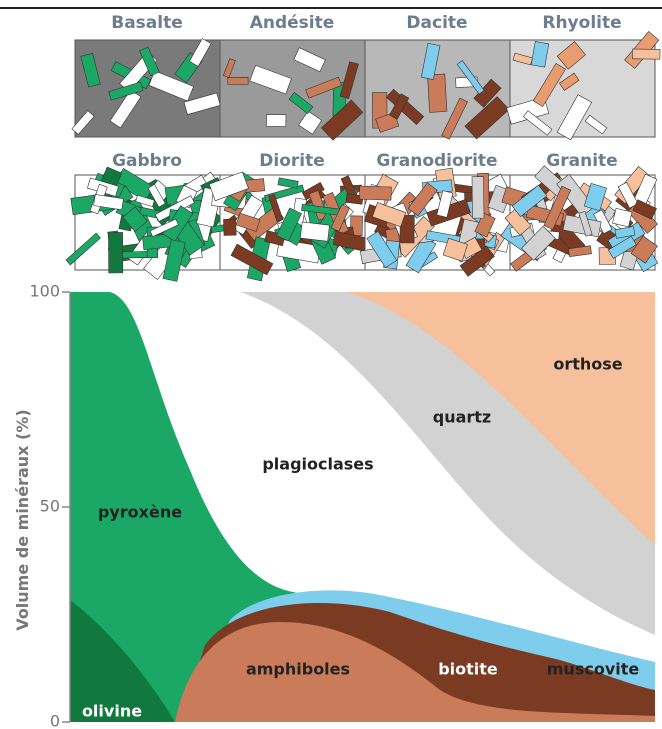  I want to click on rock-name: Andésite, so click(292, 23).